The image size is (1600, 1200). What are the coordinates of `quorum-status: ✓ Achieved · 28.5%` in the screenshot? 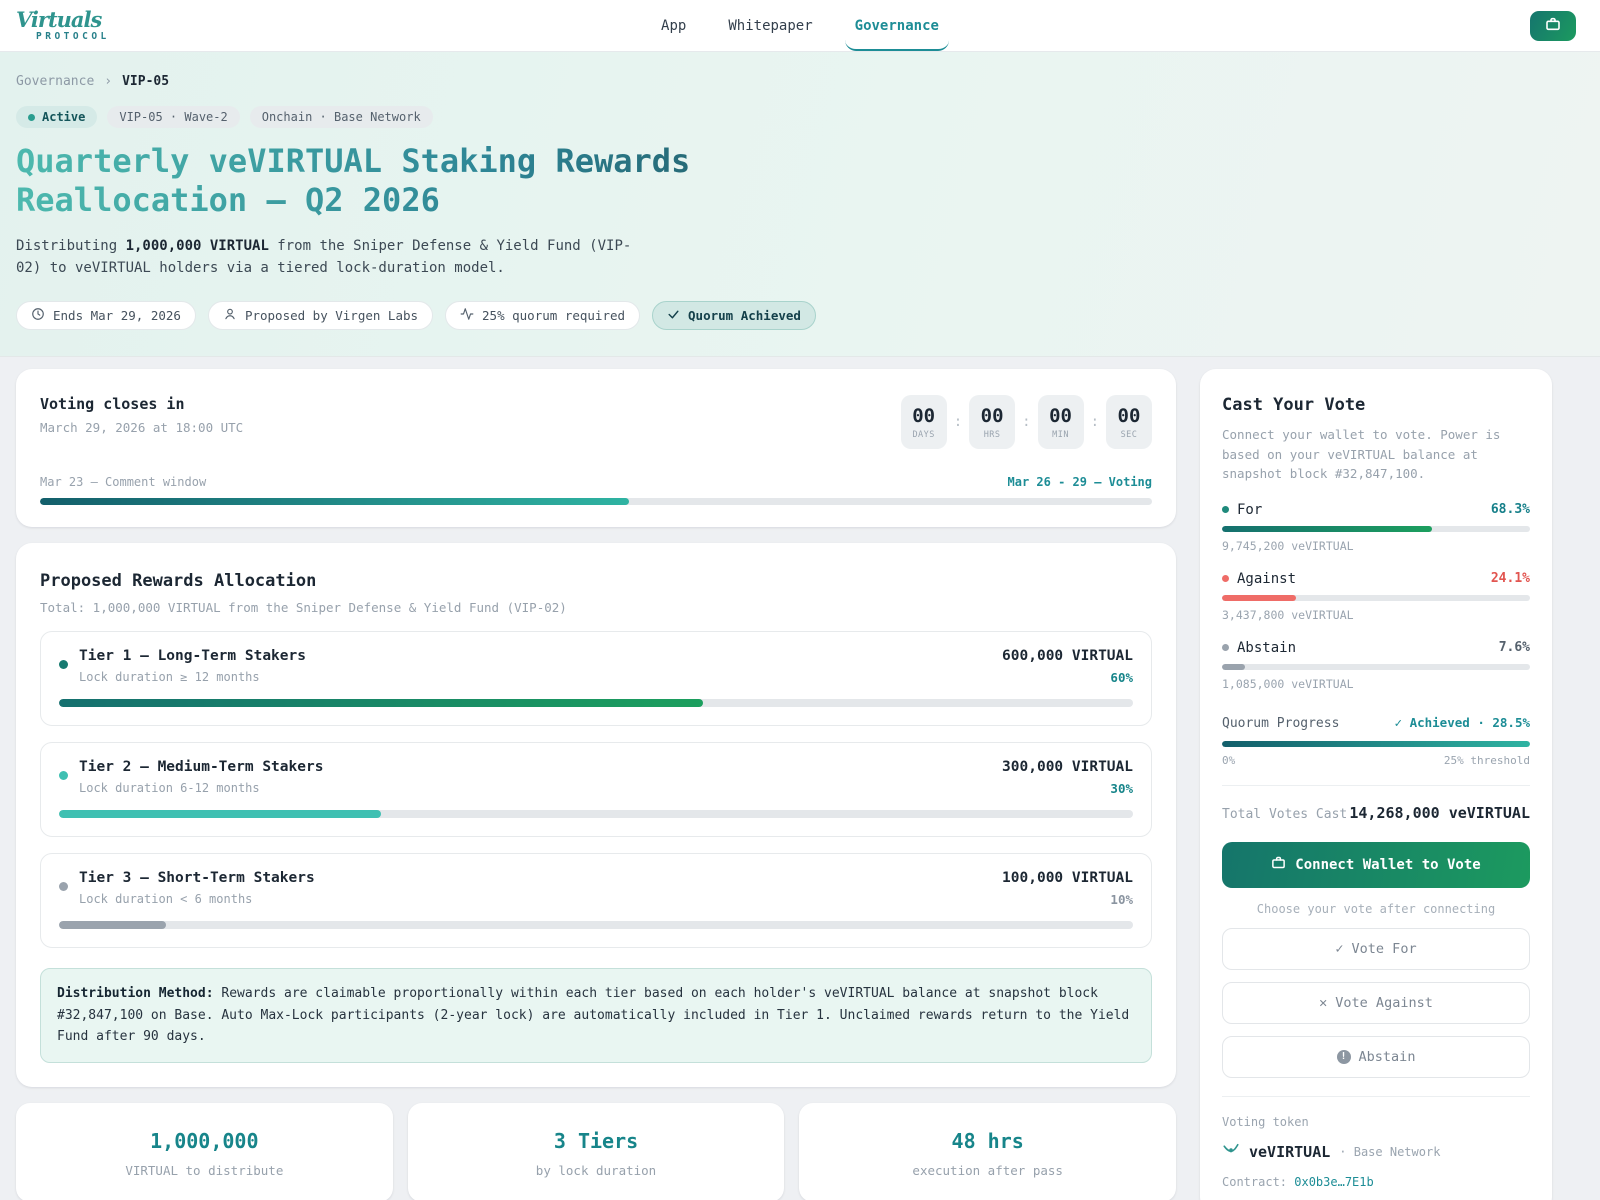 It's located at (1462, 722).